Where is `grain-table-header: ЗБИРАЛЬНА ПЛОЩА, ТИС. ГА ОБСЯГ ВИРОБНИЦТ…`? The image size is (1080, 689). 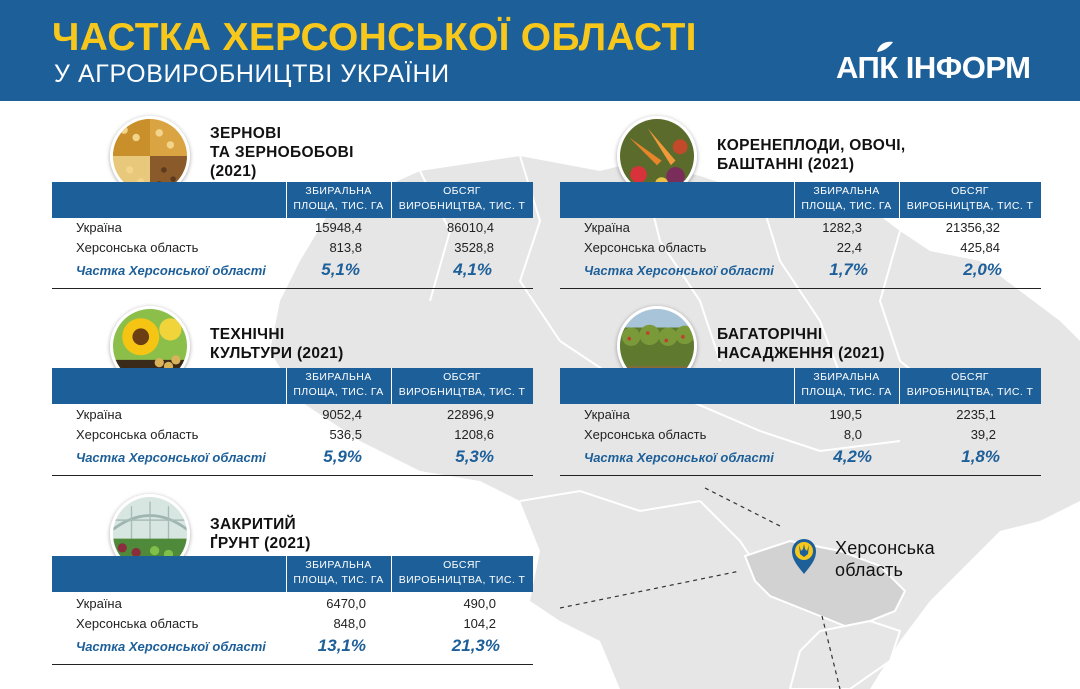 grain-table-header: ЗБИРАЛЬНА ПЛОЩА, ТИС. ГА ОБСЯГ ВИРОБНИЦТ… is located at coordinates (292, 200).